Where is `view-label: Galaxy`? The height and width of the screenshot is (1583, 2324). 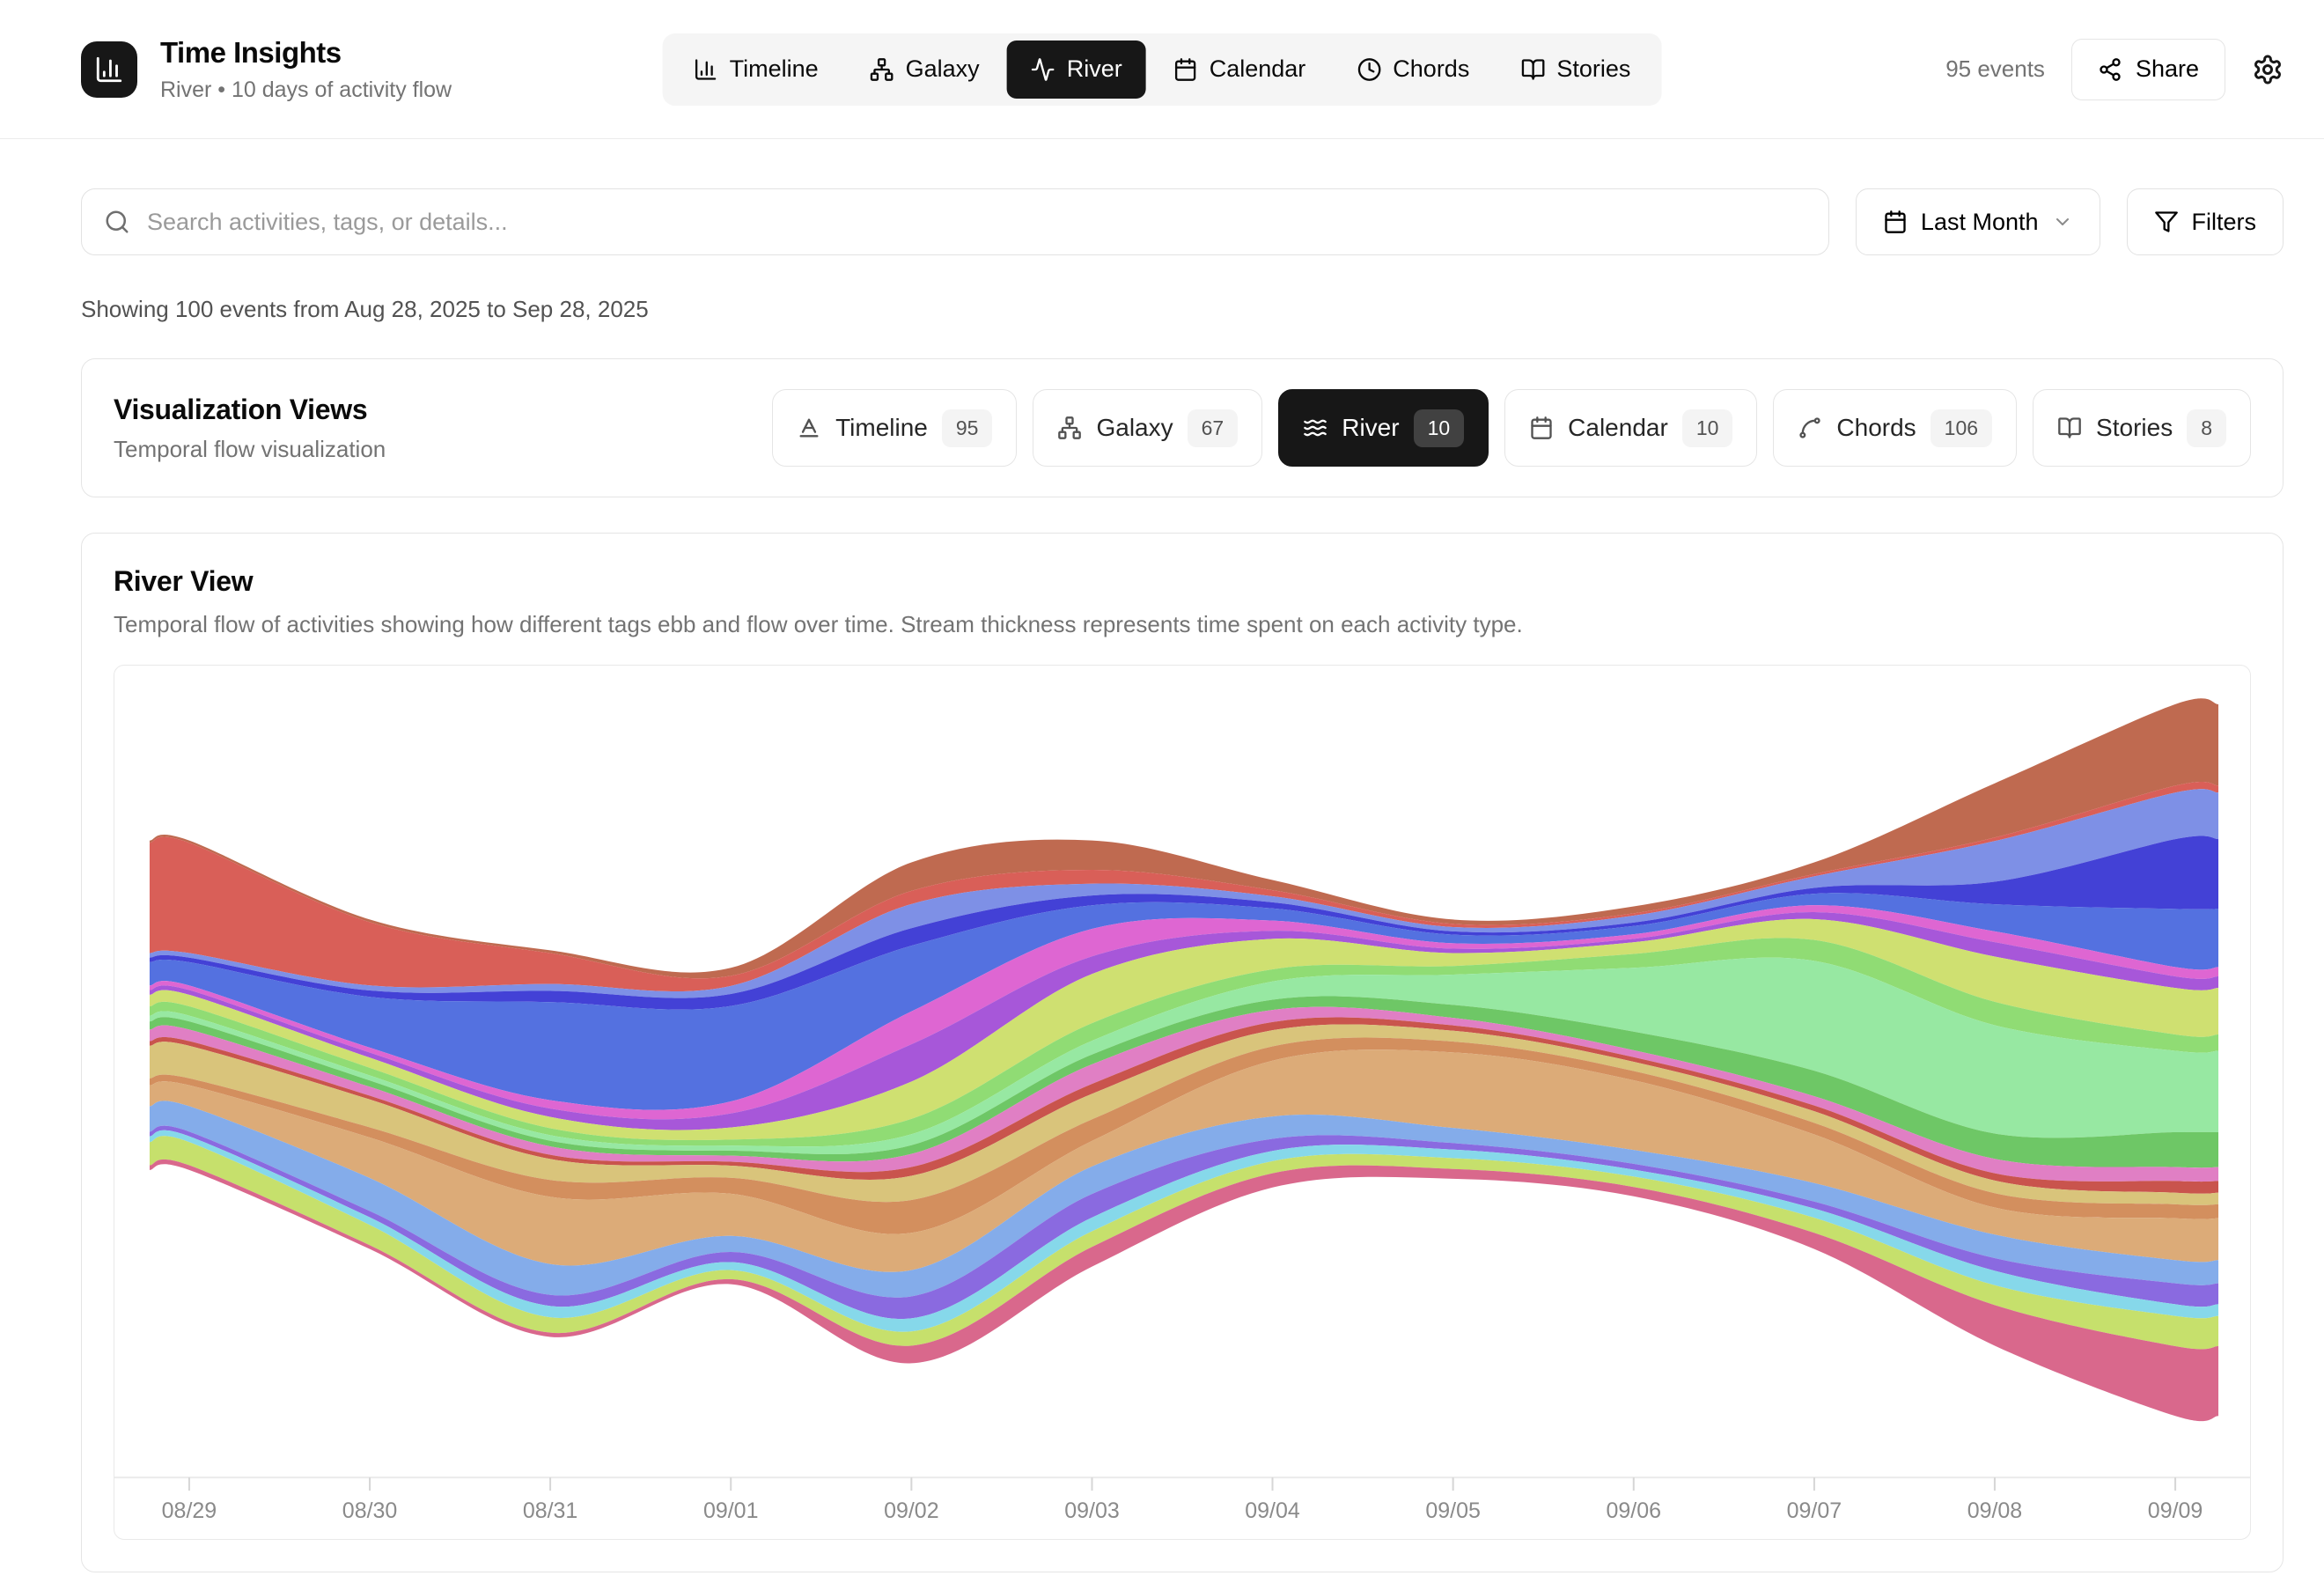
view-label: Galaxy is located at coordinates (1134, 427).